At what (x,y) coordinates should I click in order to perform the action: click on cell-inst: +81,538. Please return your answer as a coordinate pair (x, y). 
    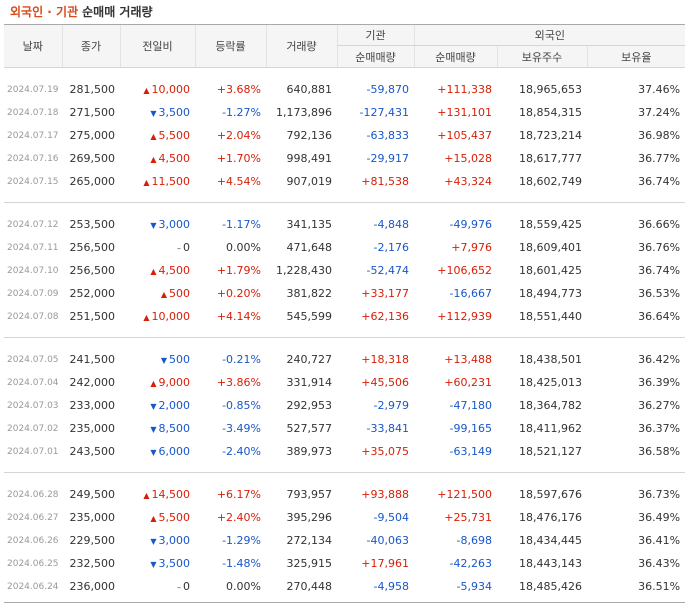
    Looking at the image, I should click on (385, 181).